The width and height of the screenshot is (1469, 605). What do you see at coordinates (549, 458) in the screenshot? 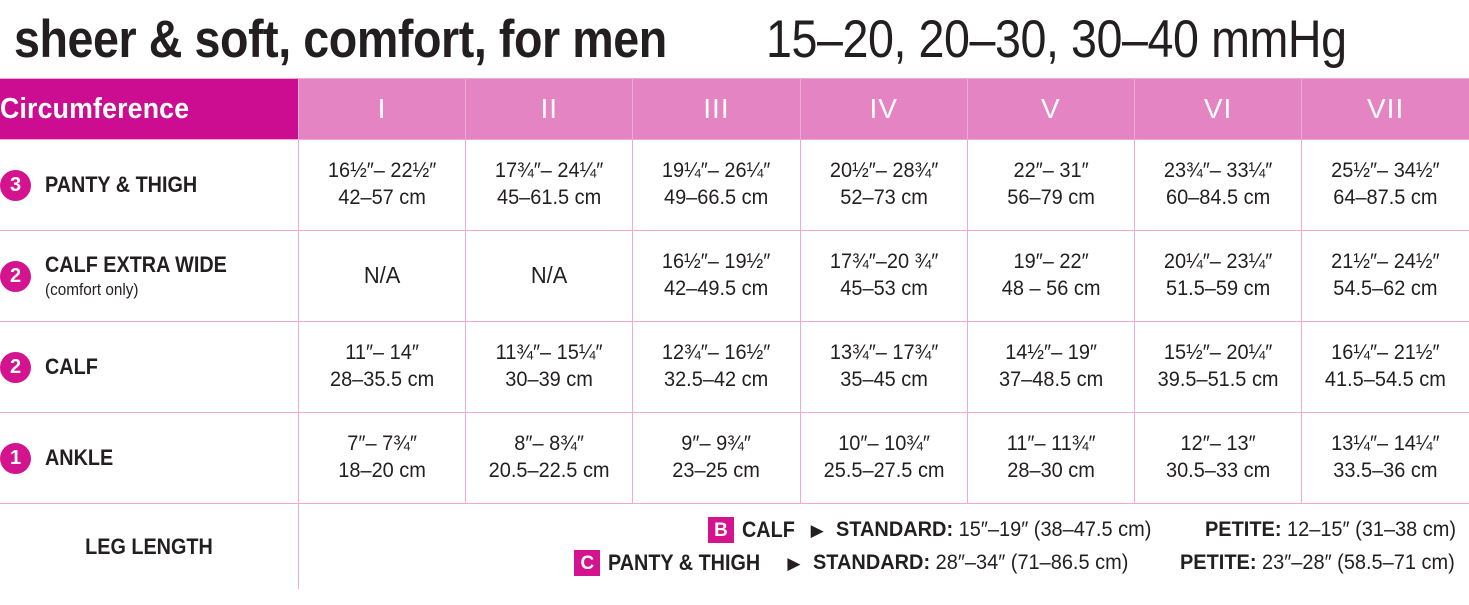
I see `measurement-cell: 8″– 8¾″ 20.5–22.5 cm` at bounding box center [549, 458].